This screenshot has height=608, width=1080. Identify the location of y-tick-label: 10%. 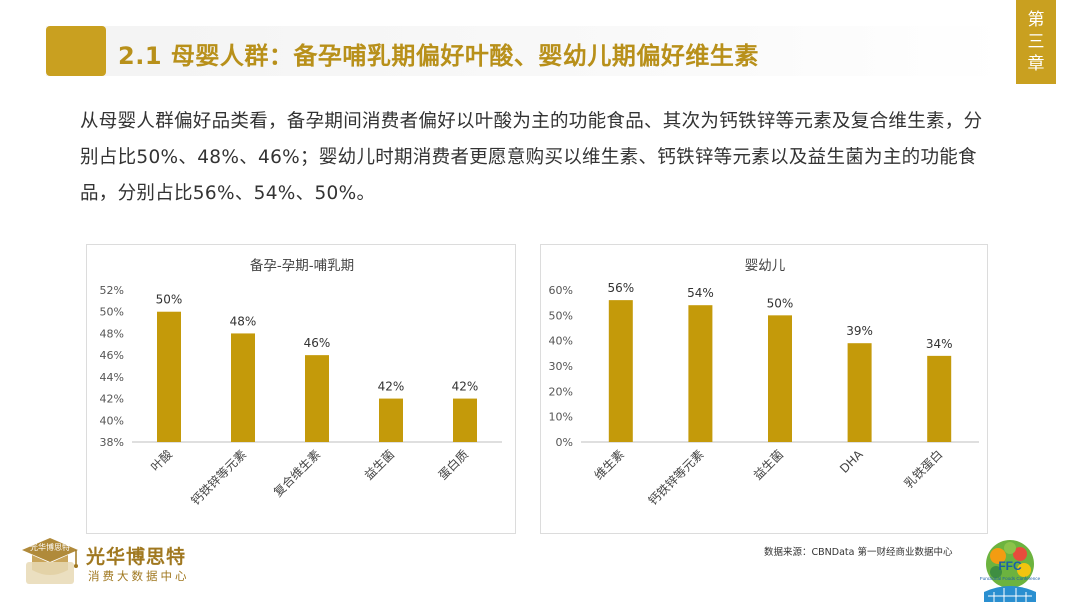
(561, 417).